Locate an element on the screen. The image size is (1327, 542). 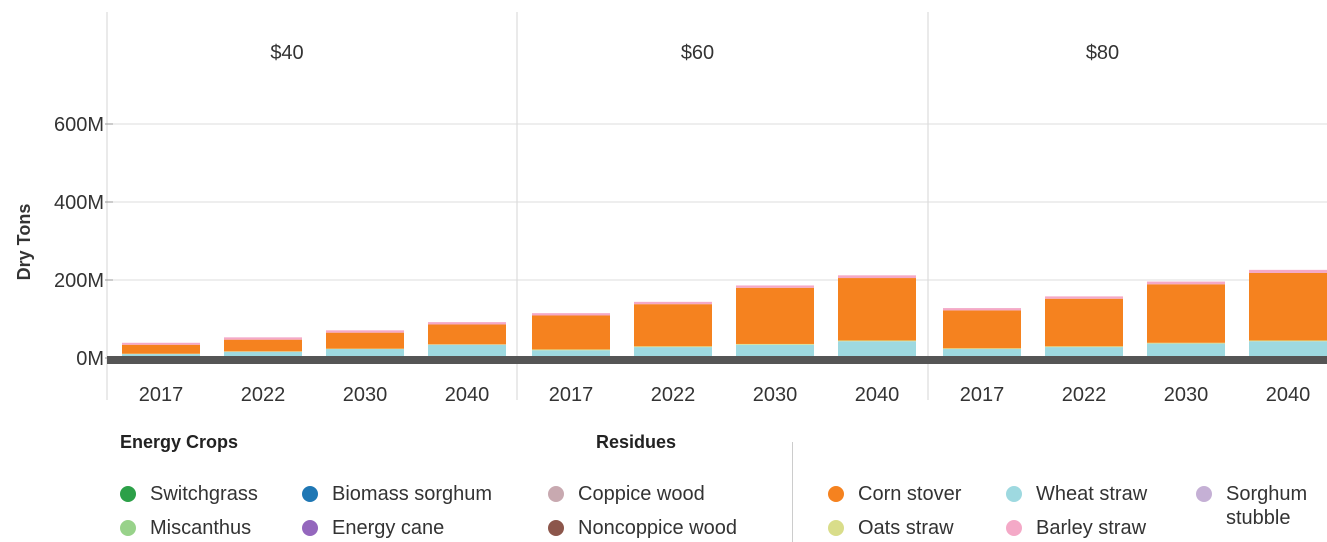
legend-item-coppice-wood: Coppice wood is located at coordinates (626, 494).